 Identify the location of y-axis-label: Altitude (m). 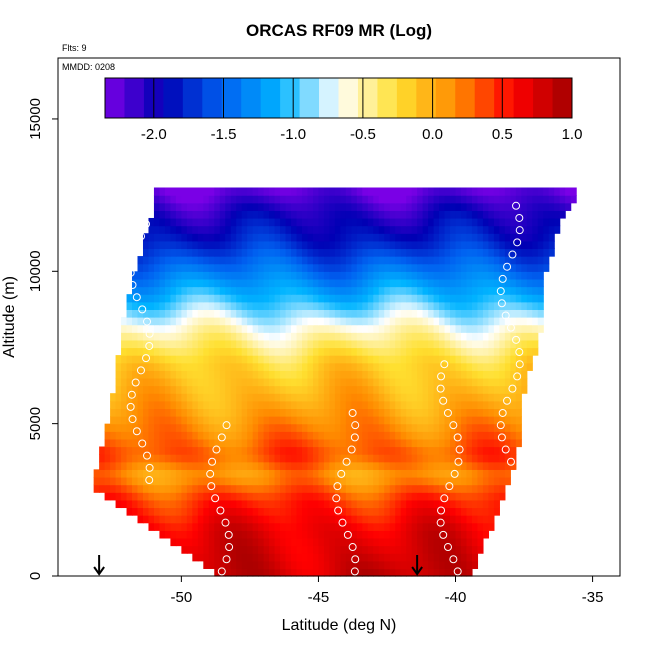
(9, 317).